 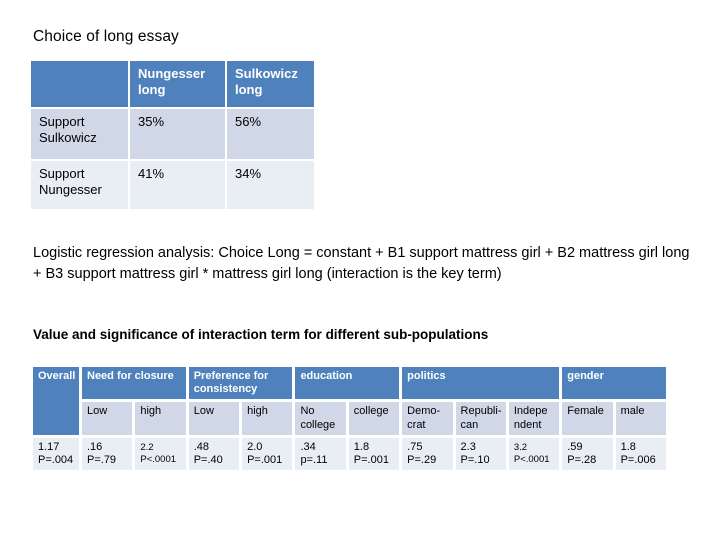 What do you see at coordinates (95, 446) in the screenshot?
I see `coefficient: .16` at bounding box center [95, 446].